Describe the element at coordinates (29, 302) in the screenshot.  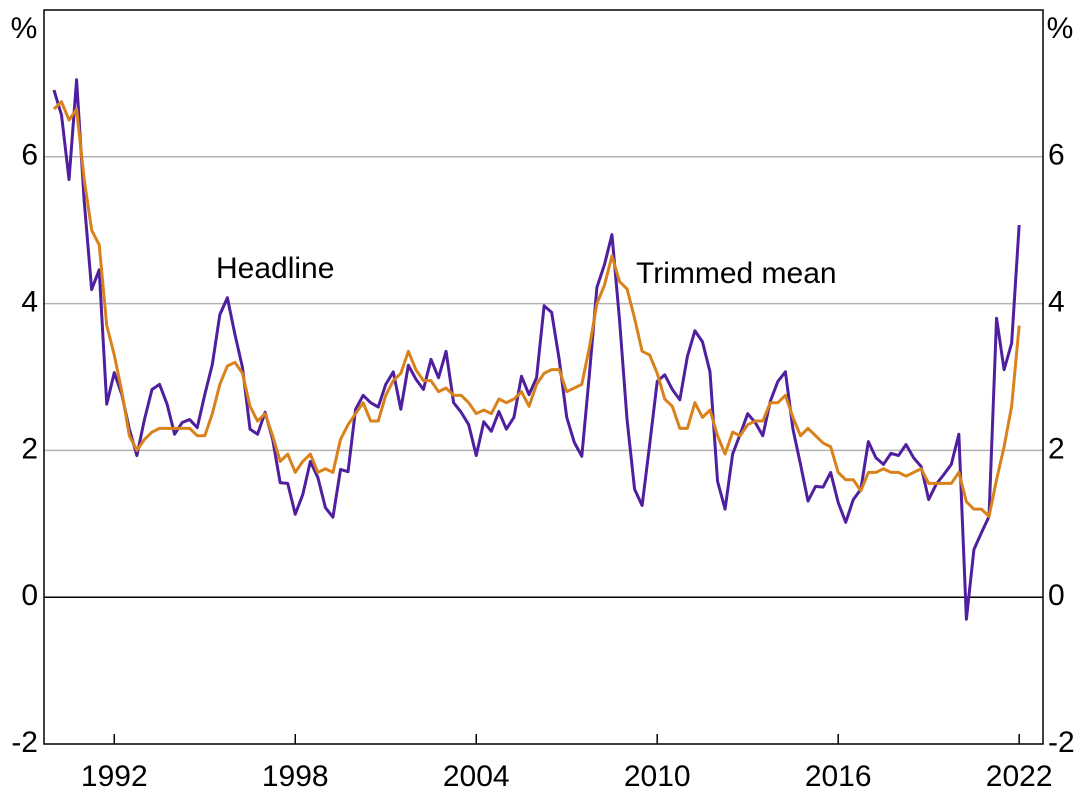
I see `y-tick-label: 4` at that location.